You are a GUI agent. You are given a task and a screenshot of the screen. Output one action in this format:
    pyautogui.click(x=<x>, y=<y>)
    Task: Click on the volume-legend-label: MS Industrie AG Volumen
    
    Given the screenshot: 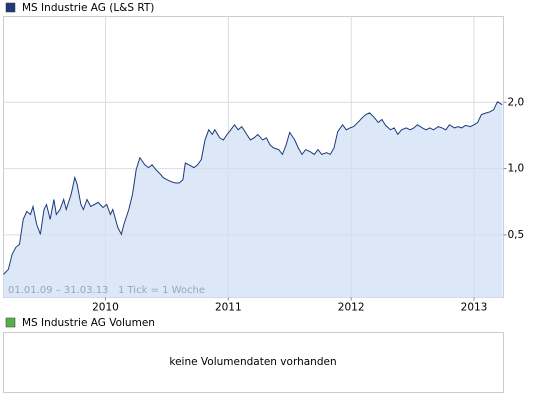 What is the action you would take?
    pyautogui.click(x=88, y=323)
    